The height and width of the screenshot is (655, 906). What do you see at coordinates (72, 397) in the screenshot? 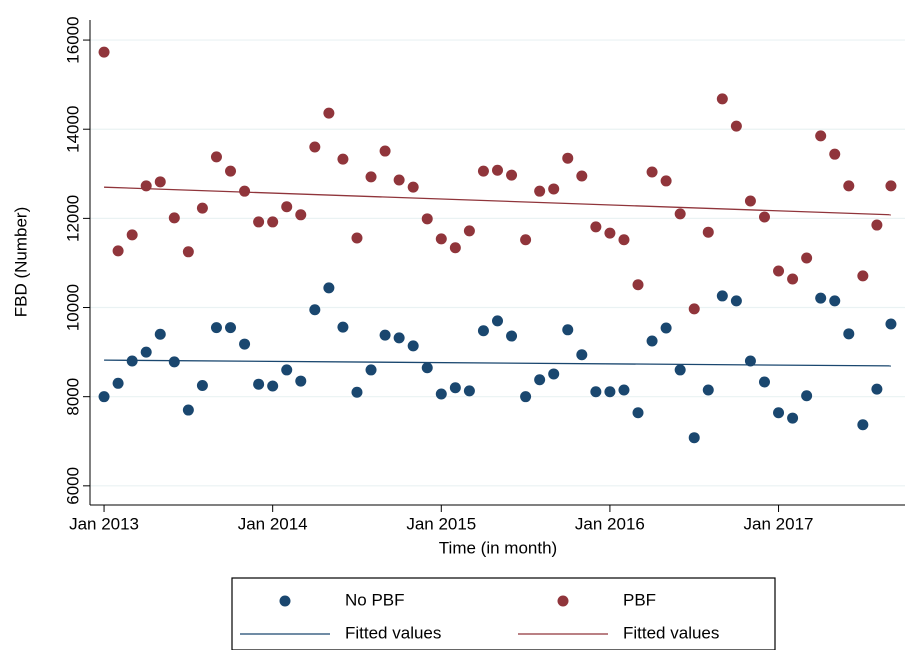
I see `y-tick-label: 8000` at bounding box center [72, 397].